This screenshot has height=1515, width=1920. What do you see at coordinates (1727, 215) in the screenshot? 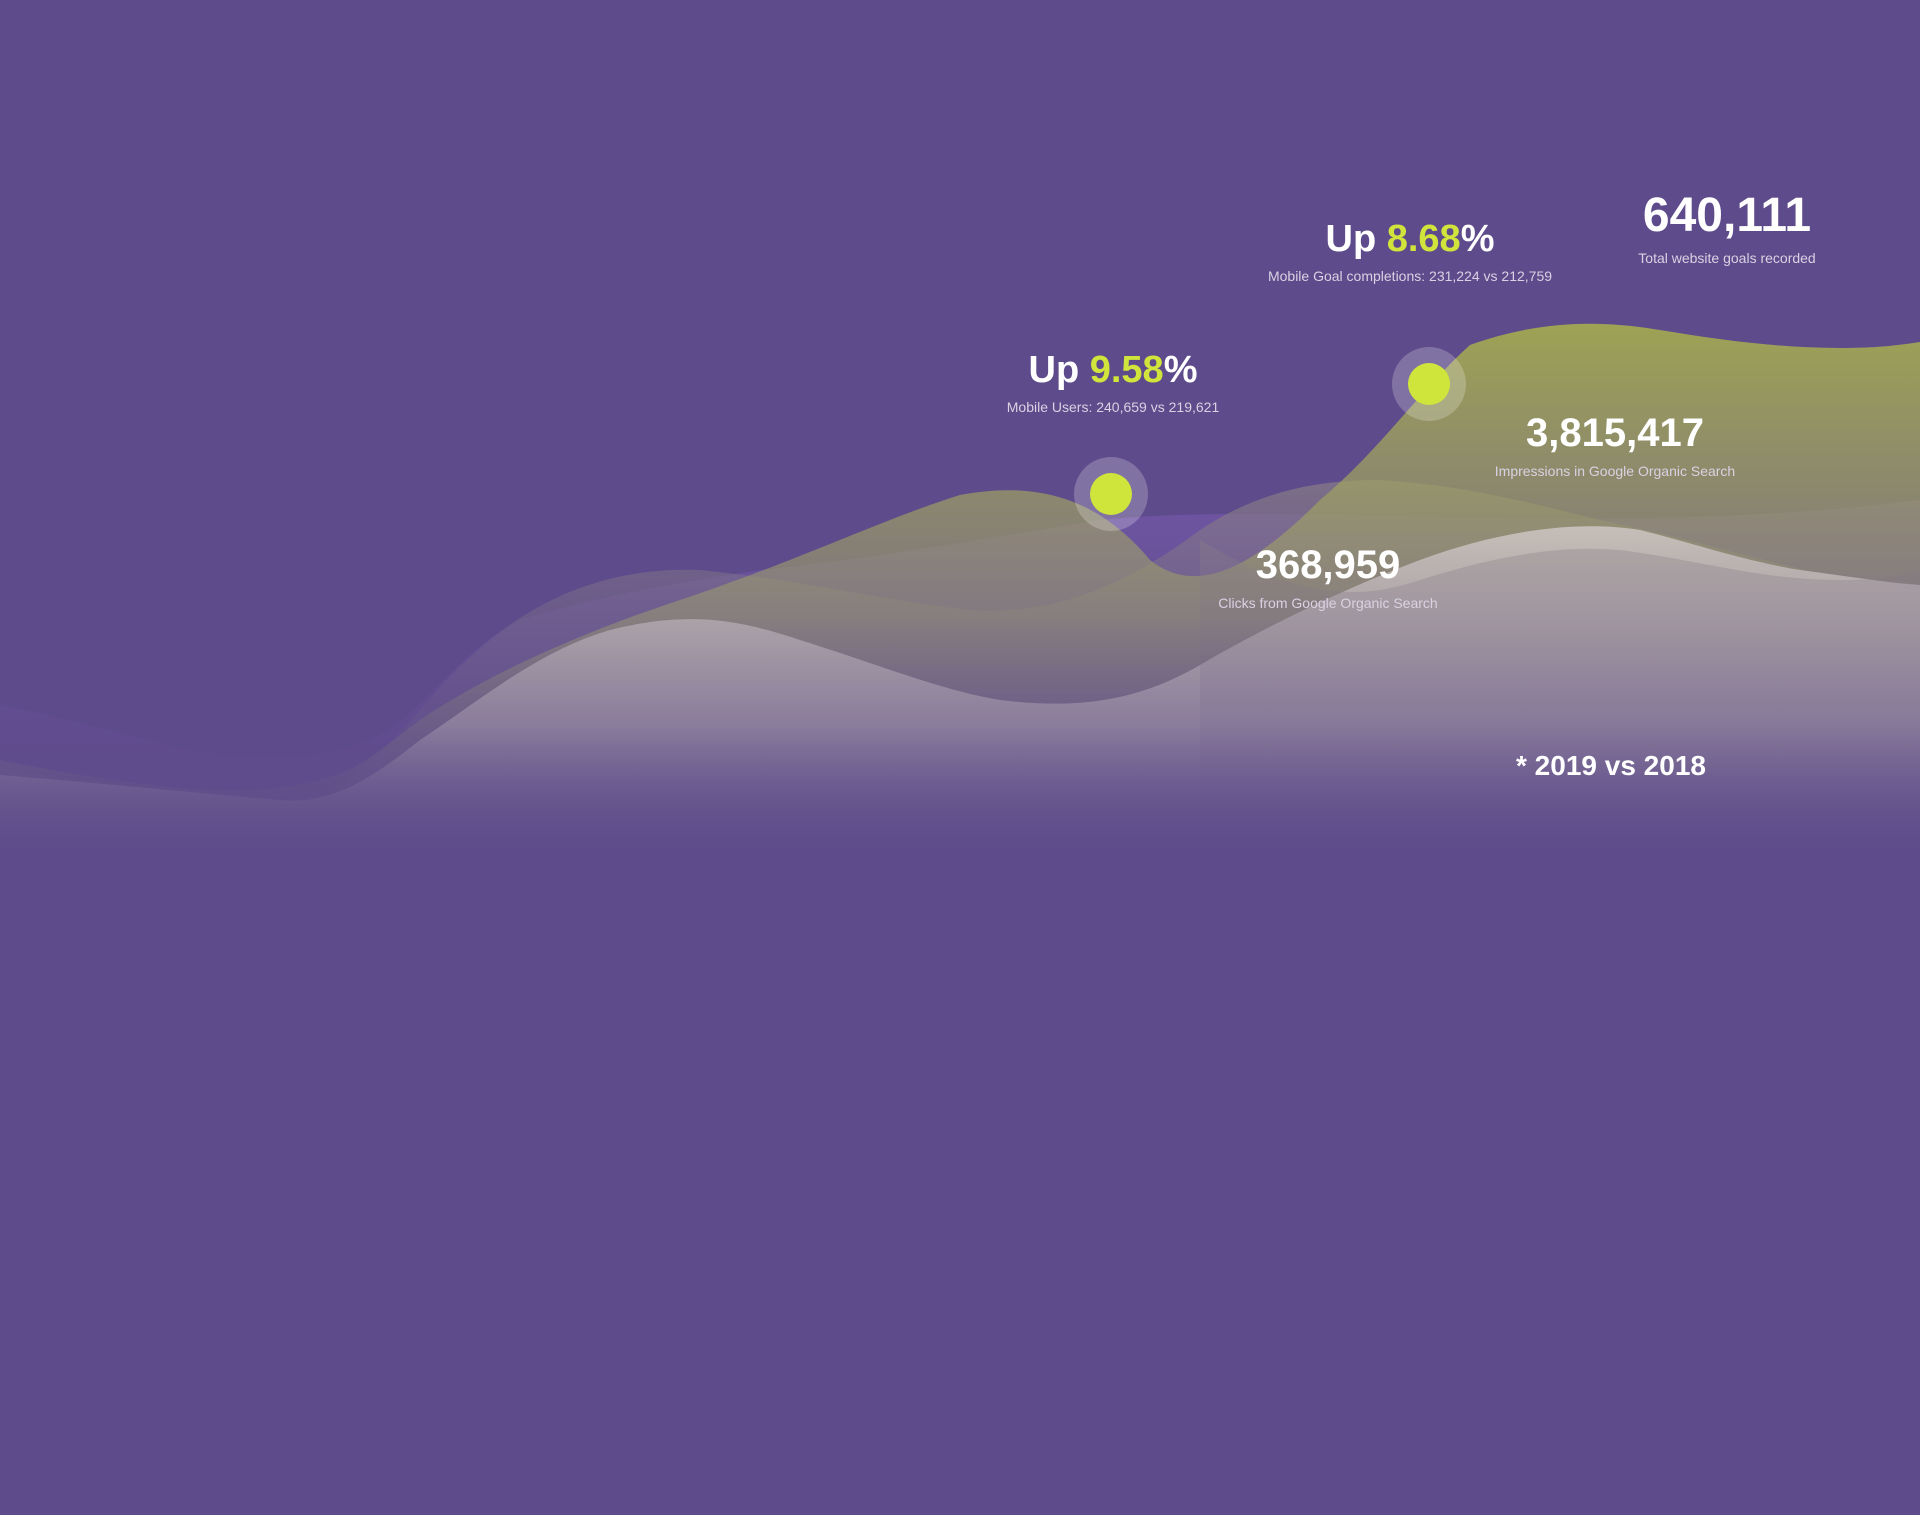
I see `stat-total-goals-value: 640,111` at bounding box center [1727, 215].